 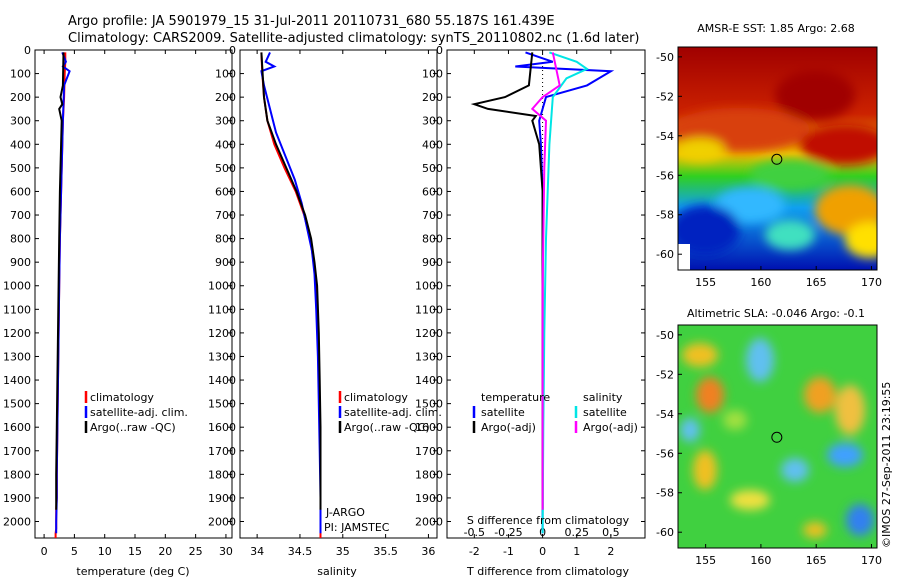 I want to click on salinity-ytick-label: 0, so click(x=232, y=50).